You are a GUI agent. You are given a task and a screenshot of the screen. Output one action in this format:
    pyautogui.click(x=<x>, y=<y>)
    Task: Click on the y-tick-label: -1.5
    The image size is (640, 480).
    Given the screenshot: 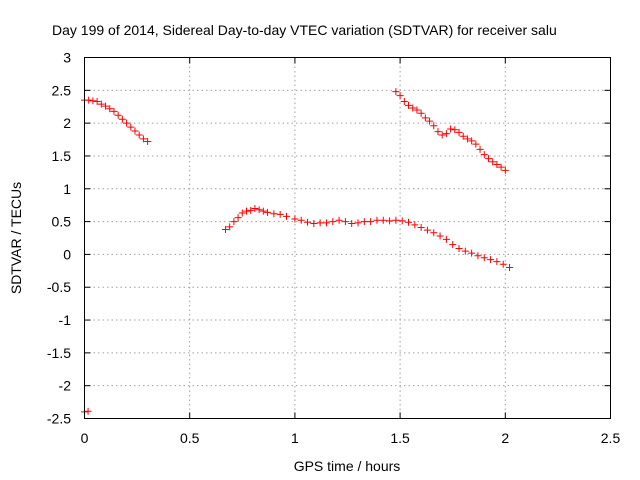 What is the action you would take?
    pyautogui.click(x=59, y=353)
    